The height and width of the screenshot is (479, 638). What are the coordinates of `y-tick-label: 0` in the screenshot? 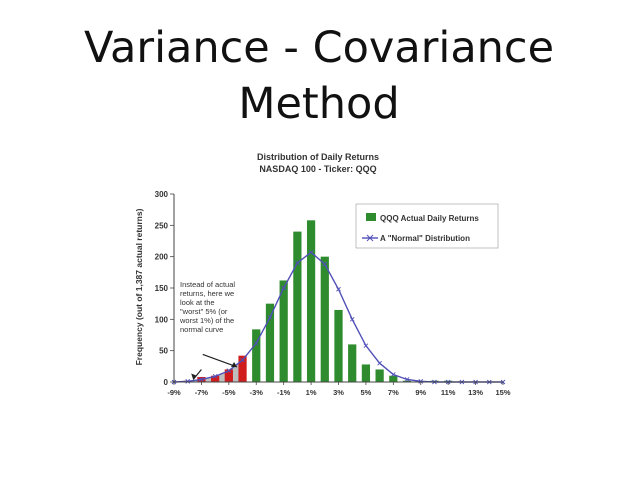 It's located at (166, 382).